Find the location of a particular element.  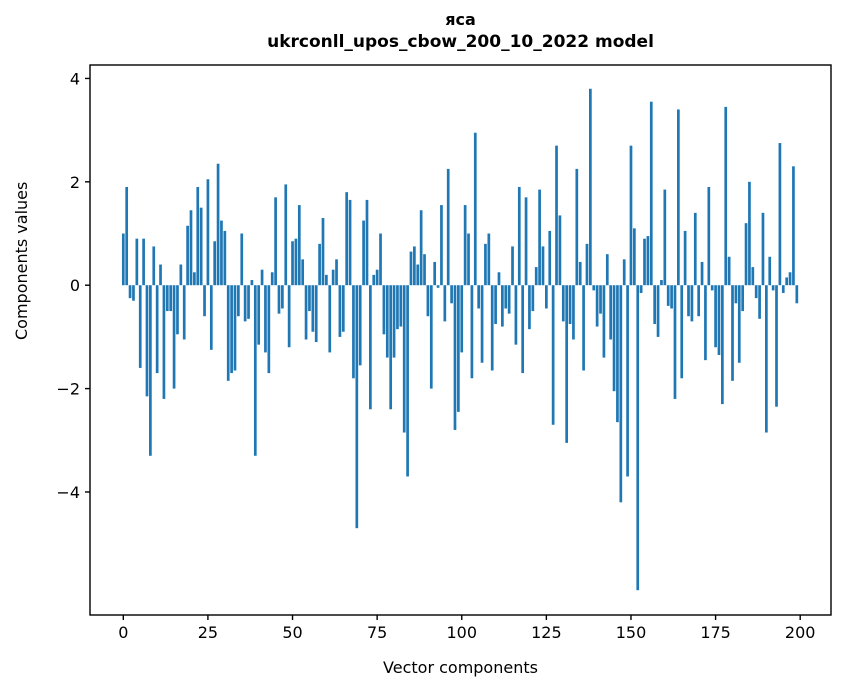

y-tick-label: 2 is located at coordinates (75, 182).